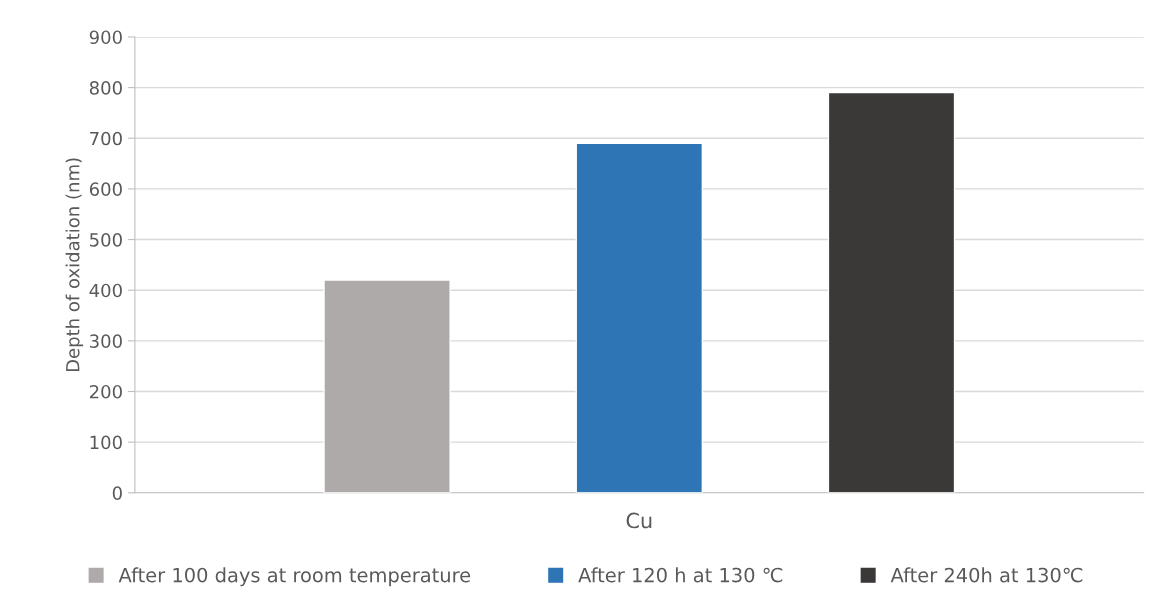  Describe the element at coordinates (986, 575) in the screenshot. I see `legend-label: After 240h at 130℃` at that location.